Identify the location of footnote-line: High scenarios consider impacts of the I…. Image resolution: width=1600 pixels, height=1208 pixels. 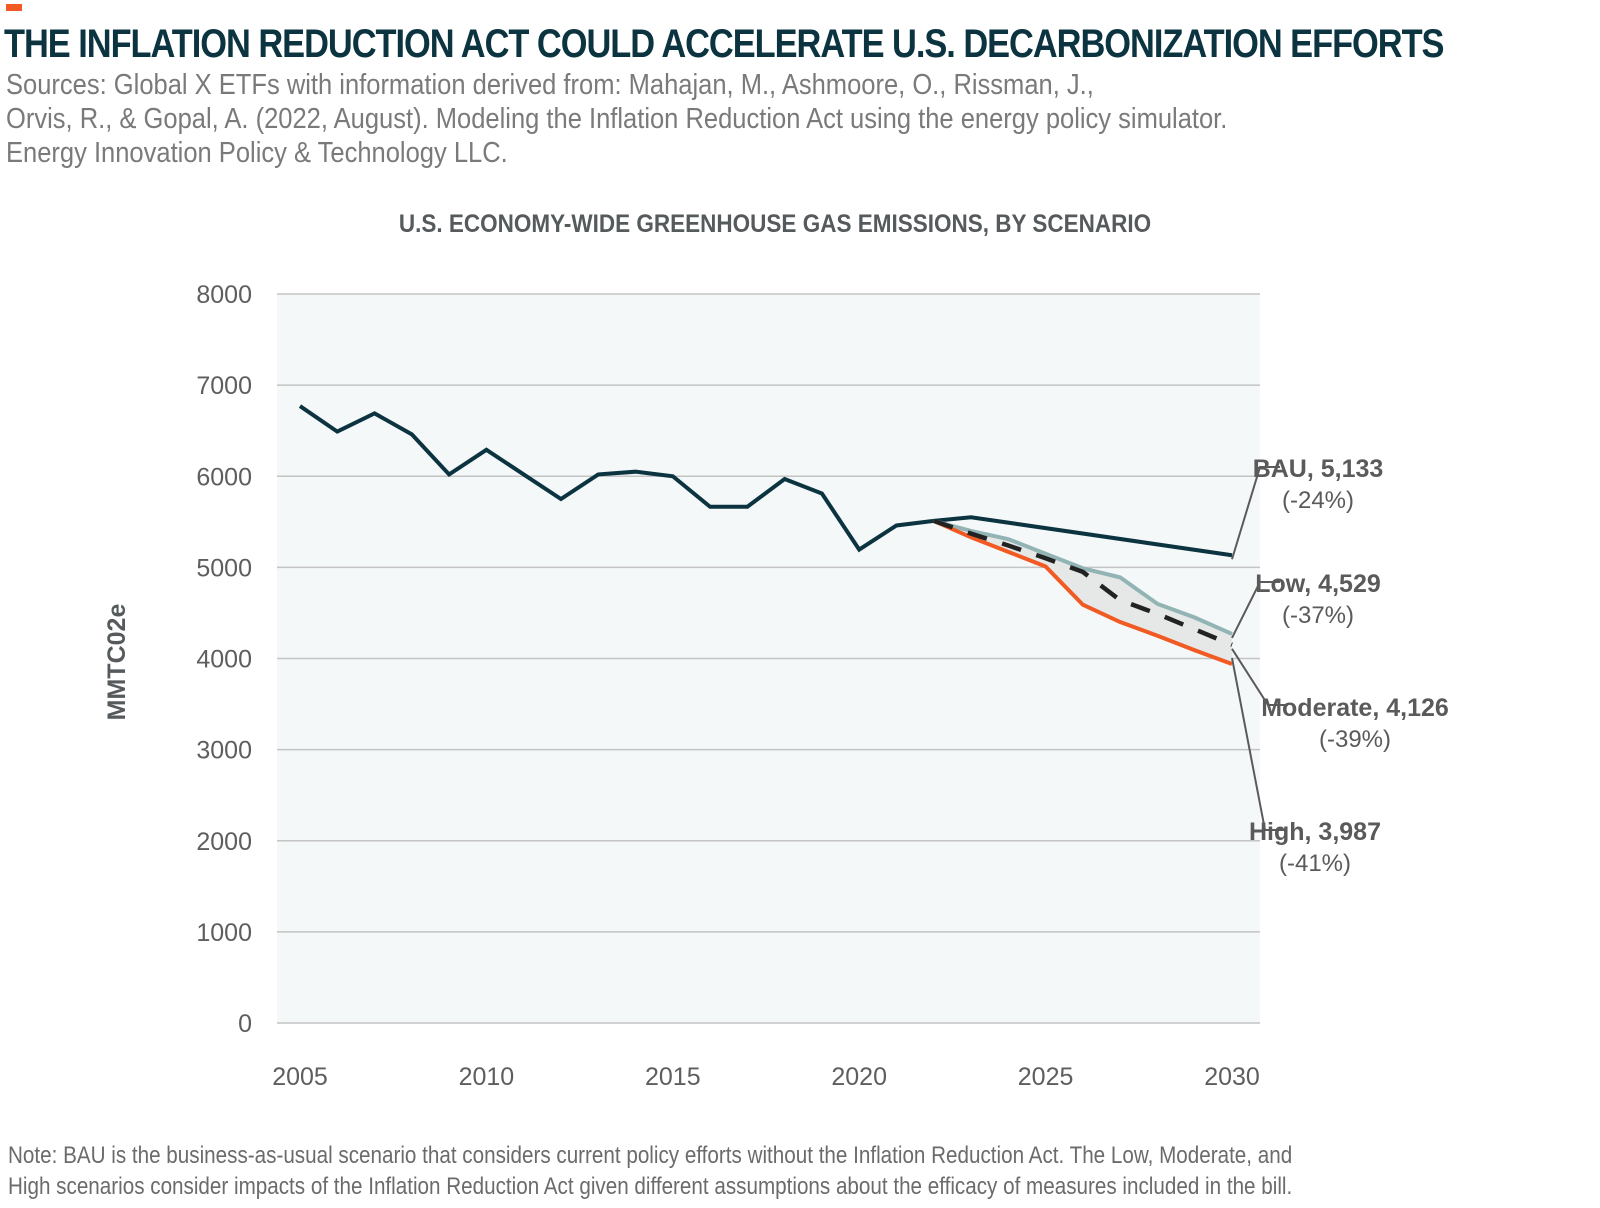
(650, 1186).